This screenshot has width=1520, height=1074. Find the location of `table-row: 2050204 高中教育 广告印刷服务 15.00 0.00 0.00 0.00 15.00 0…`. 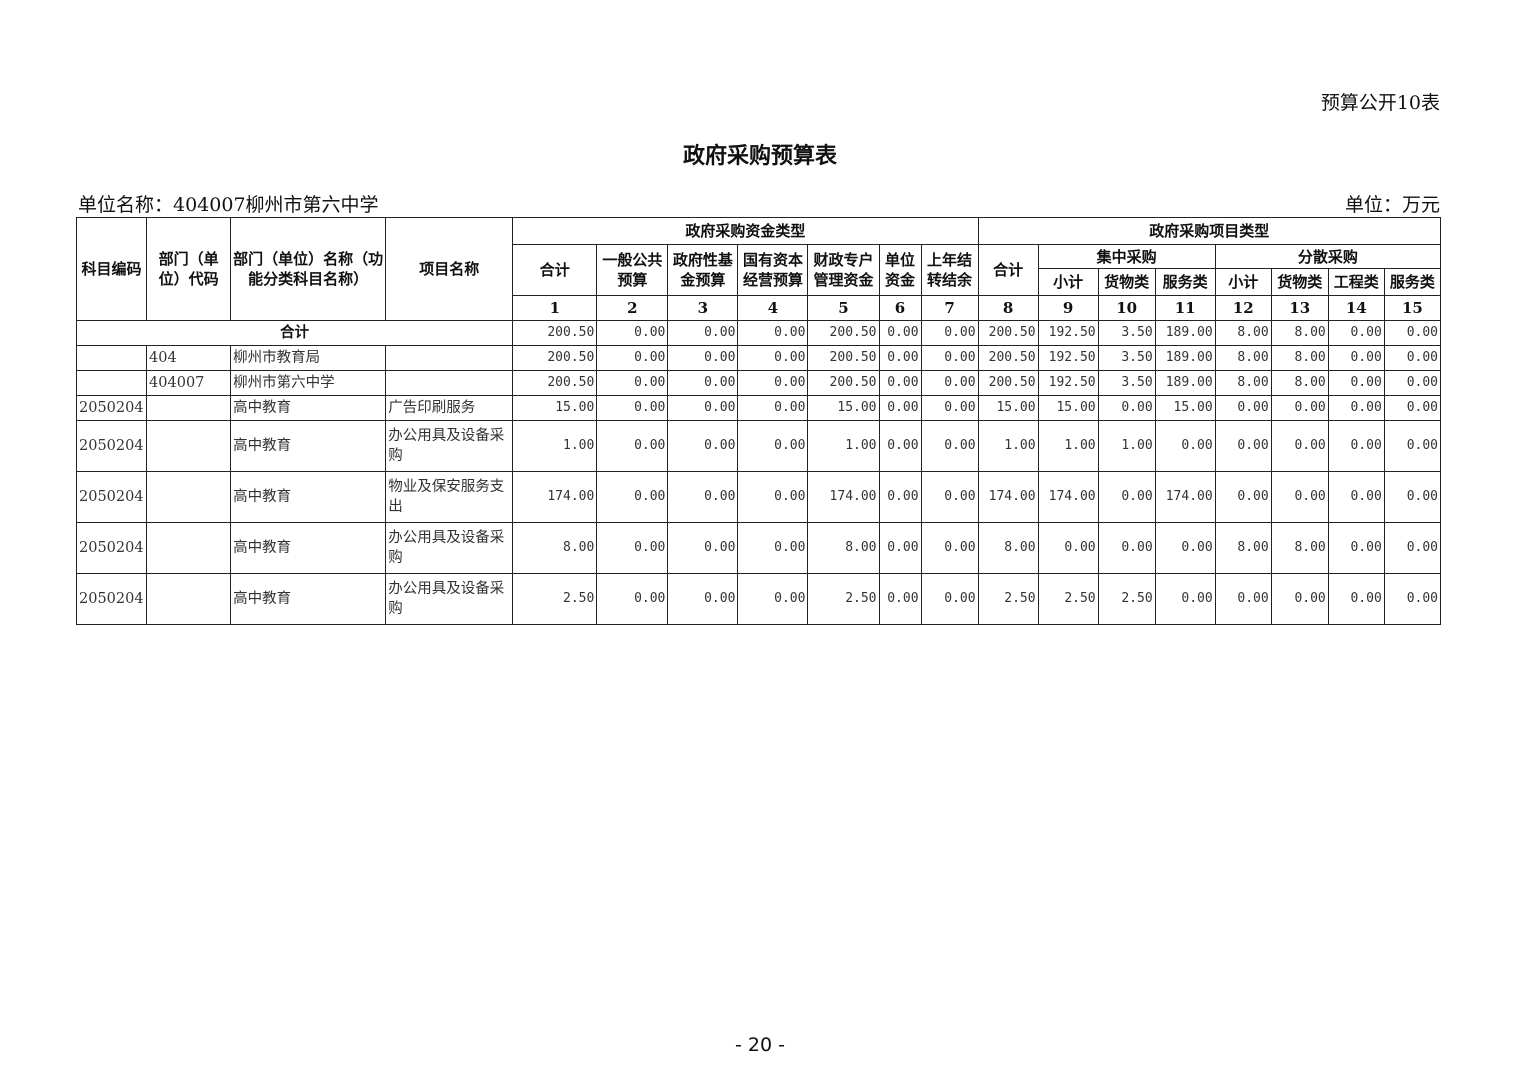

table-row: 2050204 高中教育 广告印刷服务 15.00 0.00 0.00 0.00 15.00 0… is located at coordinates (758, 408).